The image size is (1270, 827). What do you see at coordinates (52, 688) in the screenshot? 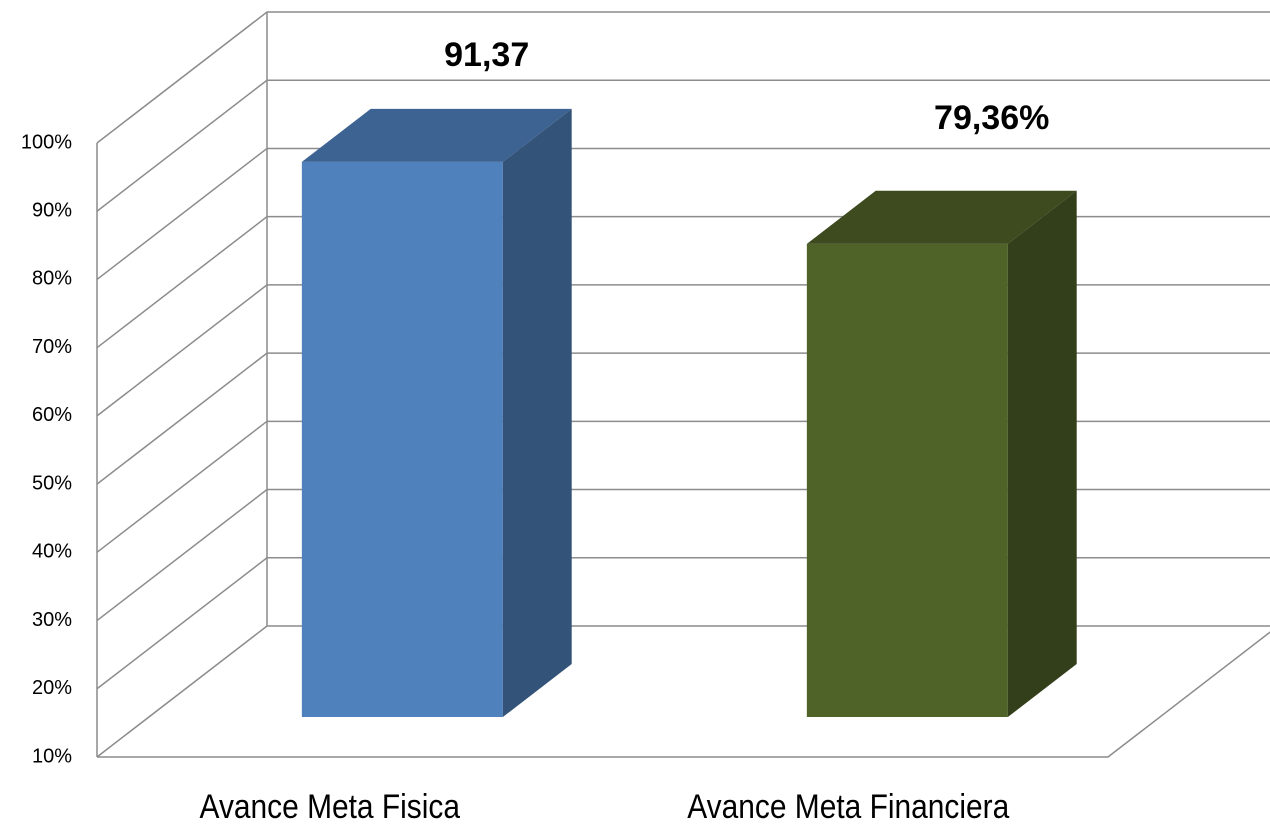
I see `y-tick-label: 20%` at bounding box center [52, 688].